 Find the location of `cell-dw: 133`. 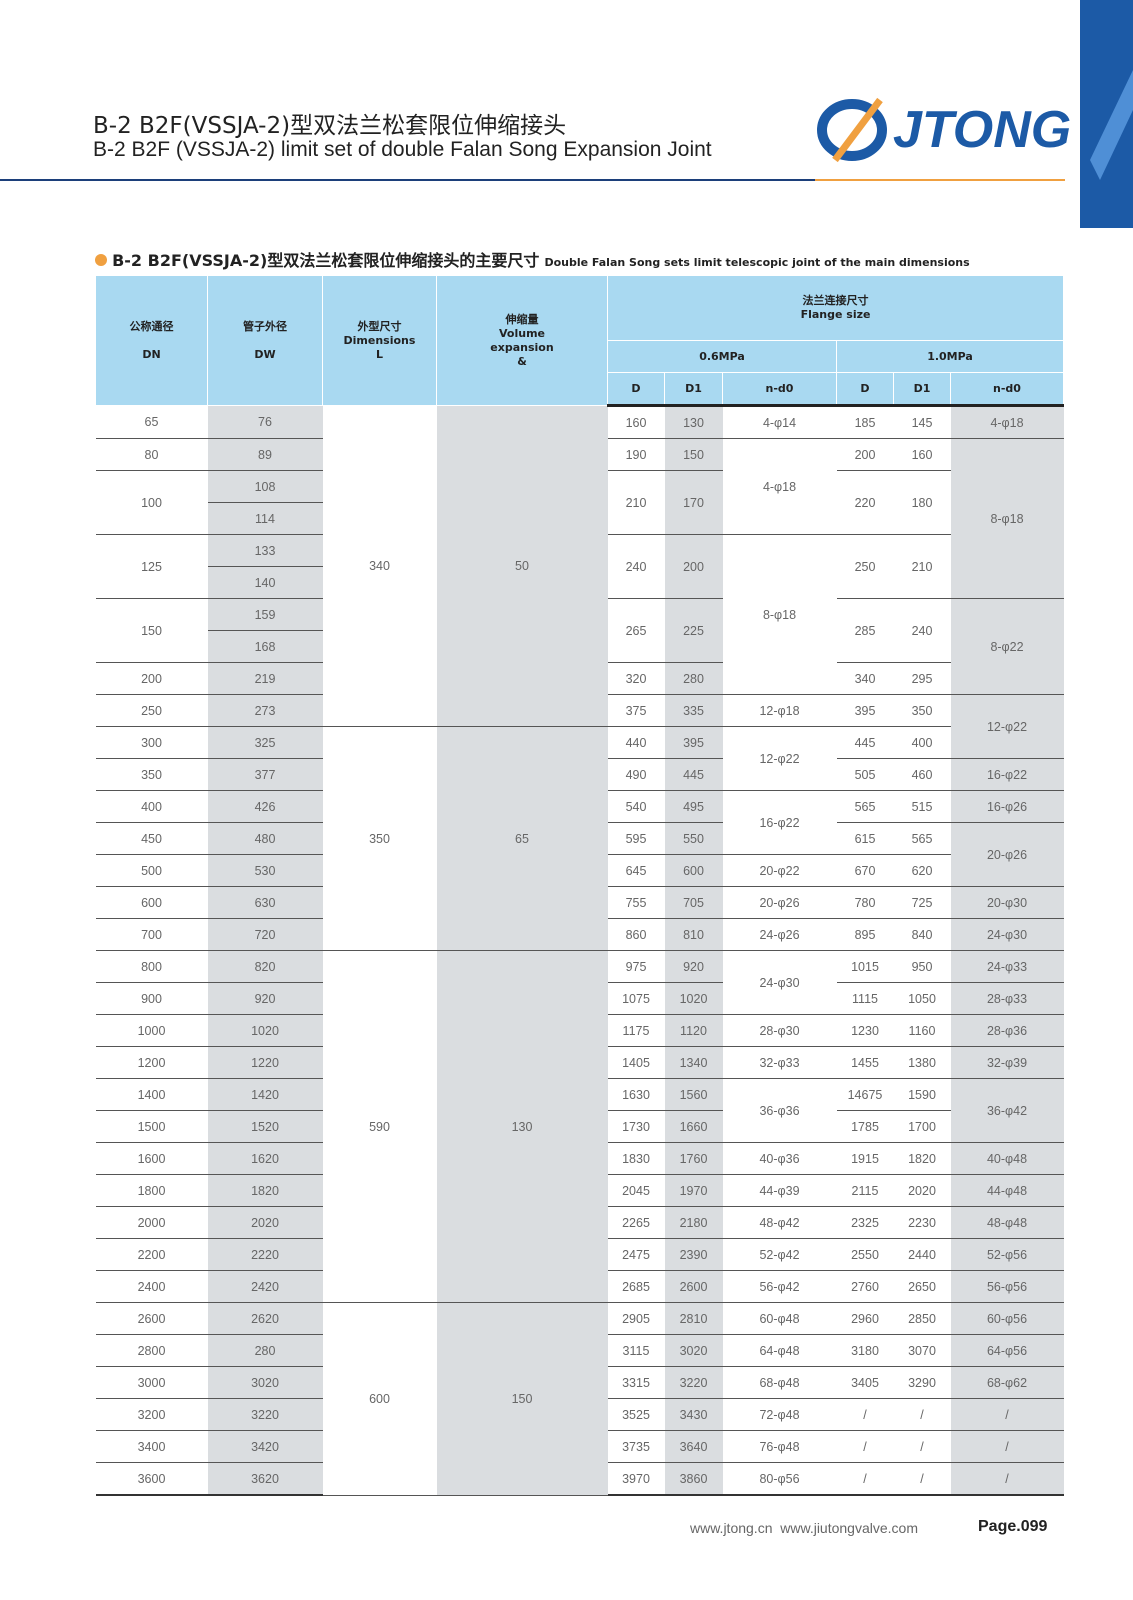

cell-dw: 133 is located at coordinates (265, 550).